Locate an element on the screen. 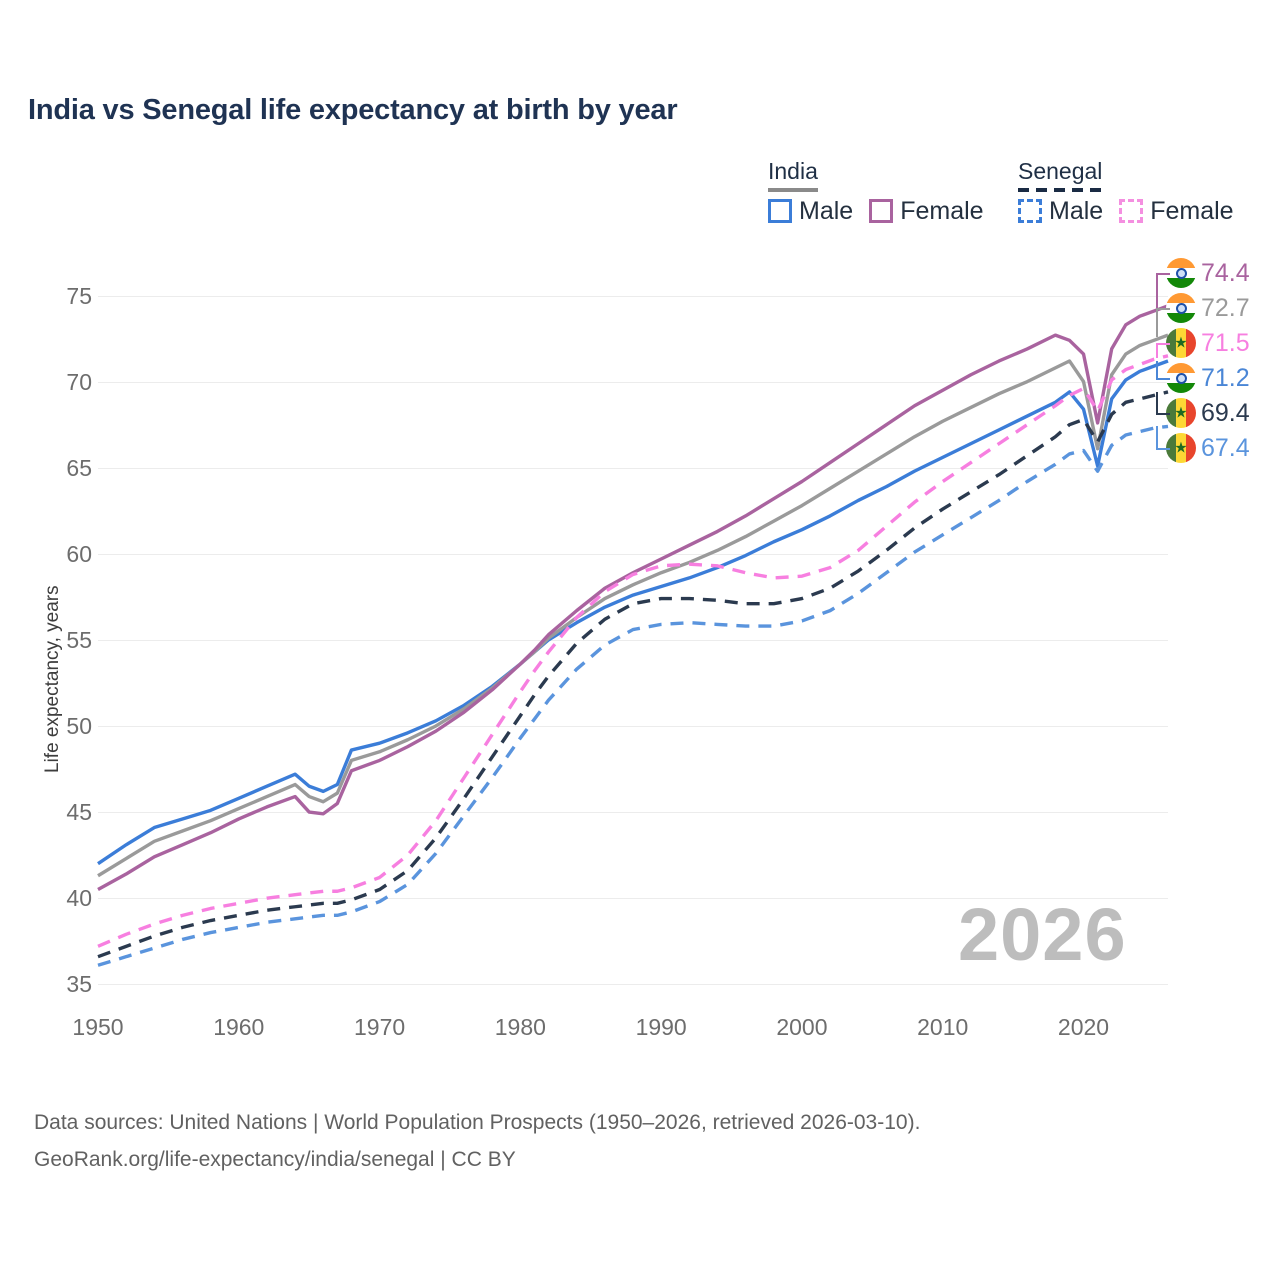  legend-item-senegal-female: Female is located at coordinates (1176, 211).